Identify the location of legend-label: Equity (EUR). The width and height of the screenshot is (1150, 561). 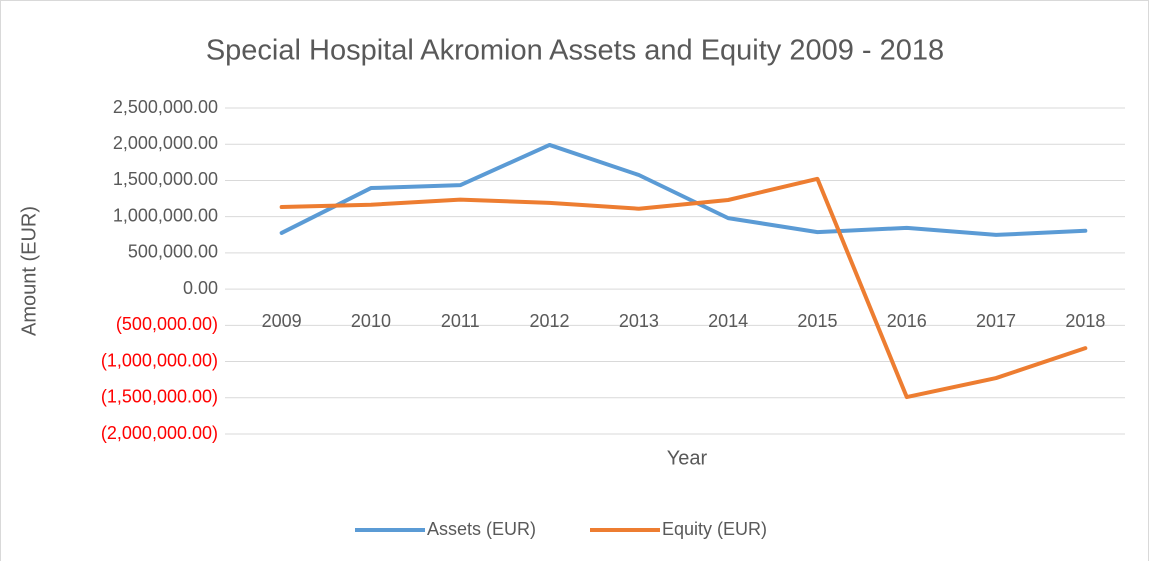
(714, 529).